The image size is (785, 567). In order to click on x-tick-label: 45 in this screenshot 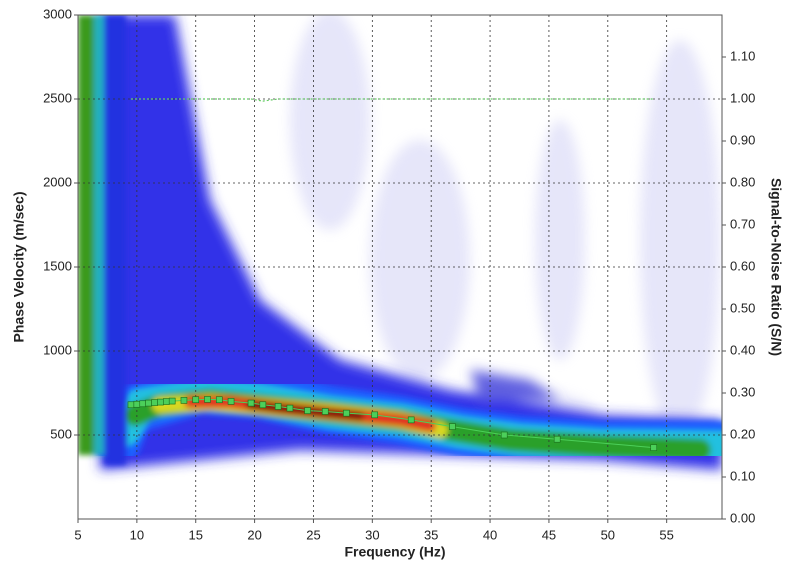, I will do `click(549, 534)`.